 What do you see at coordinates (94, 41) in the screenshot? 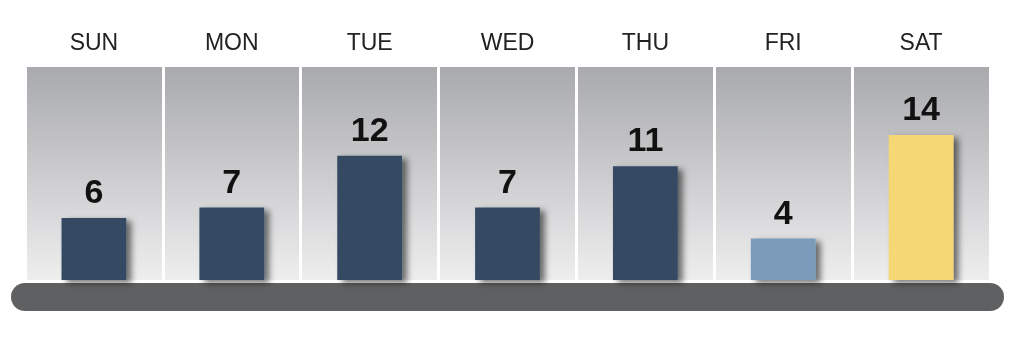
I see `x-tick-label: SUN` at bounding box center [94, 41].